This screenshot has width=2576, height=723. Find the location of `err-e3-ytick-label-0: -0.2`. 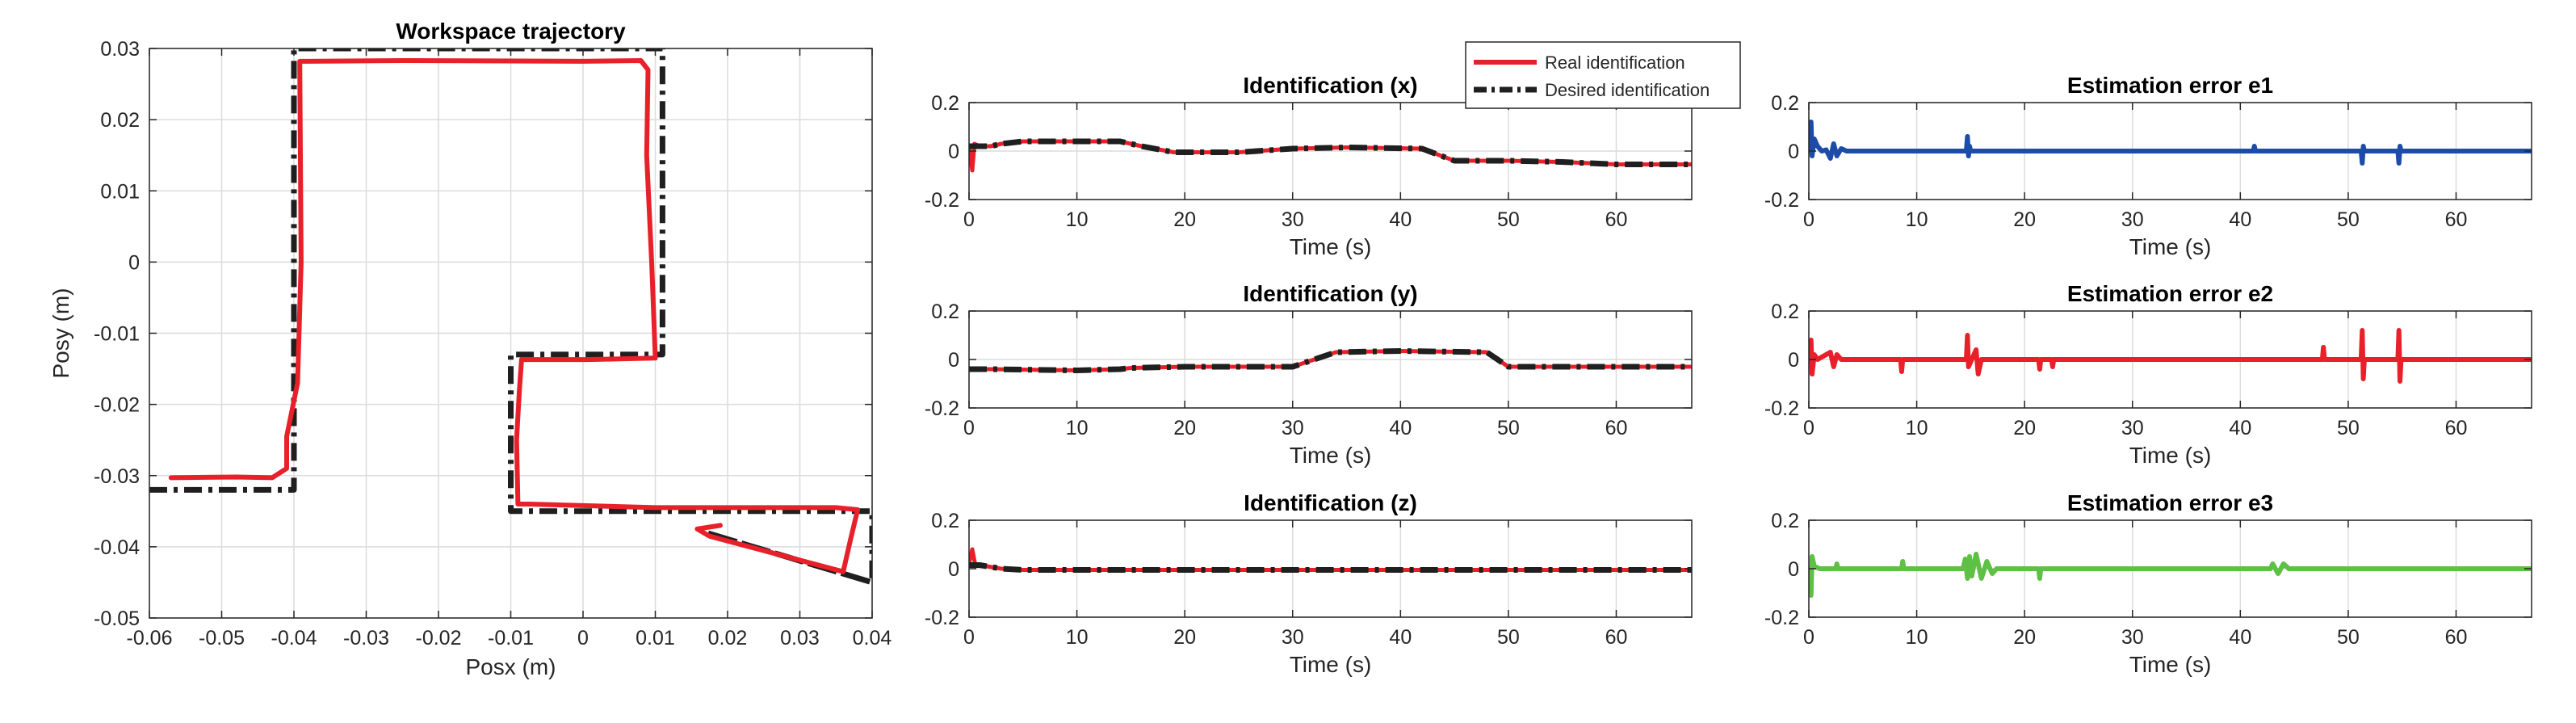

err-e3-ytick-label-0: -0.2 is located at coordinates (1782, 618).